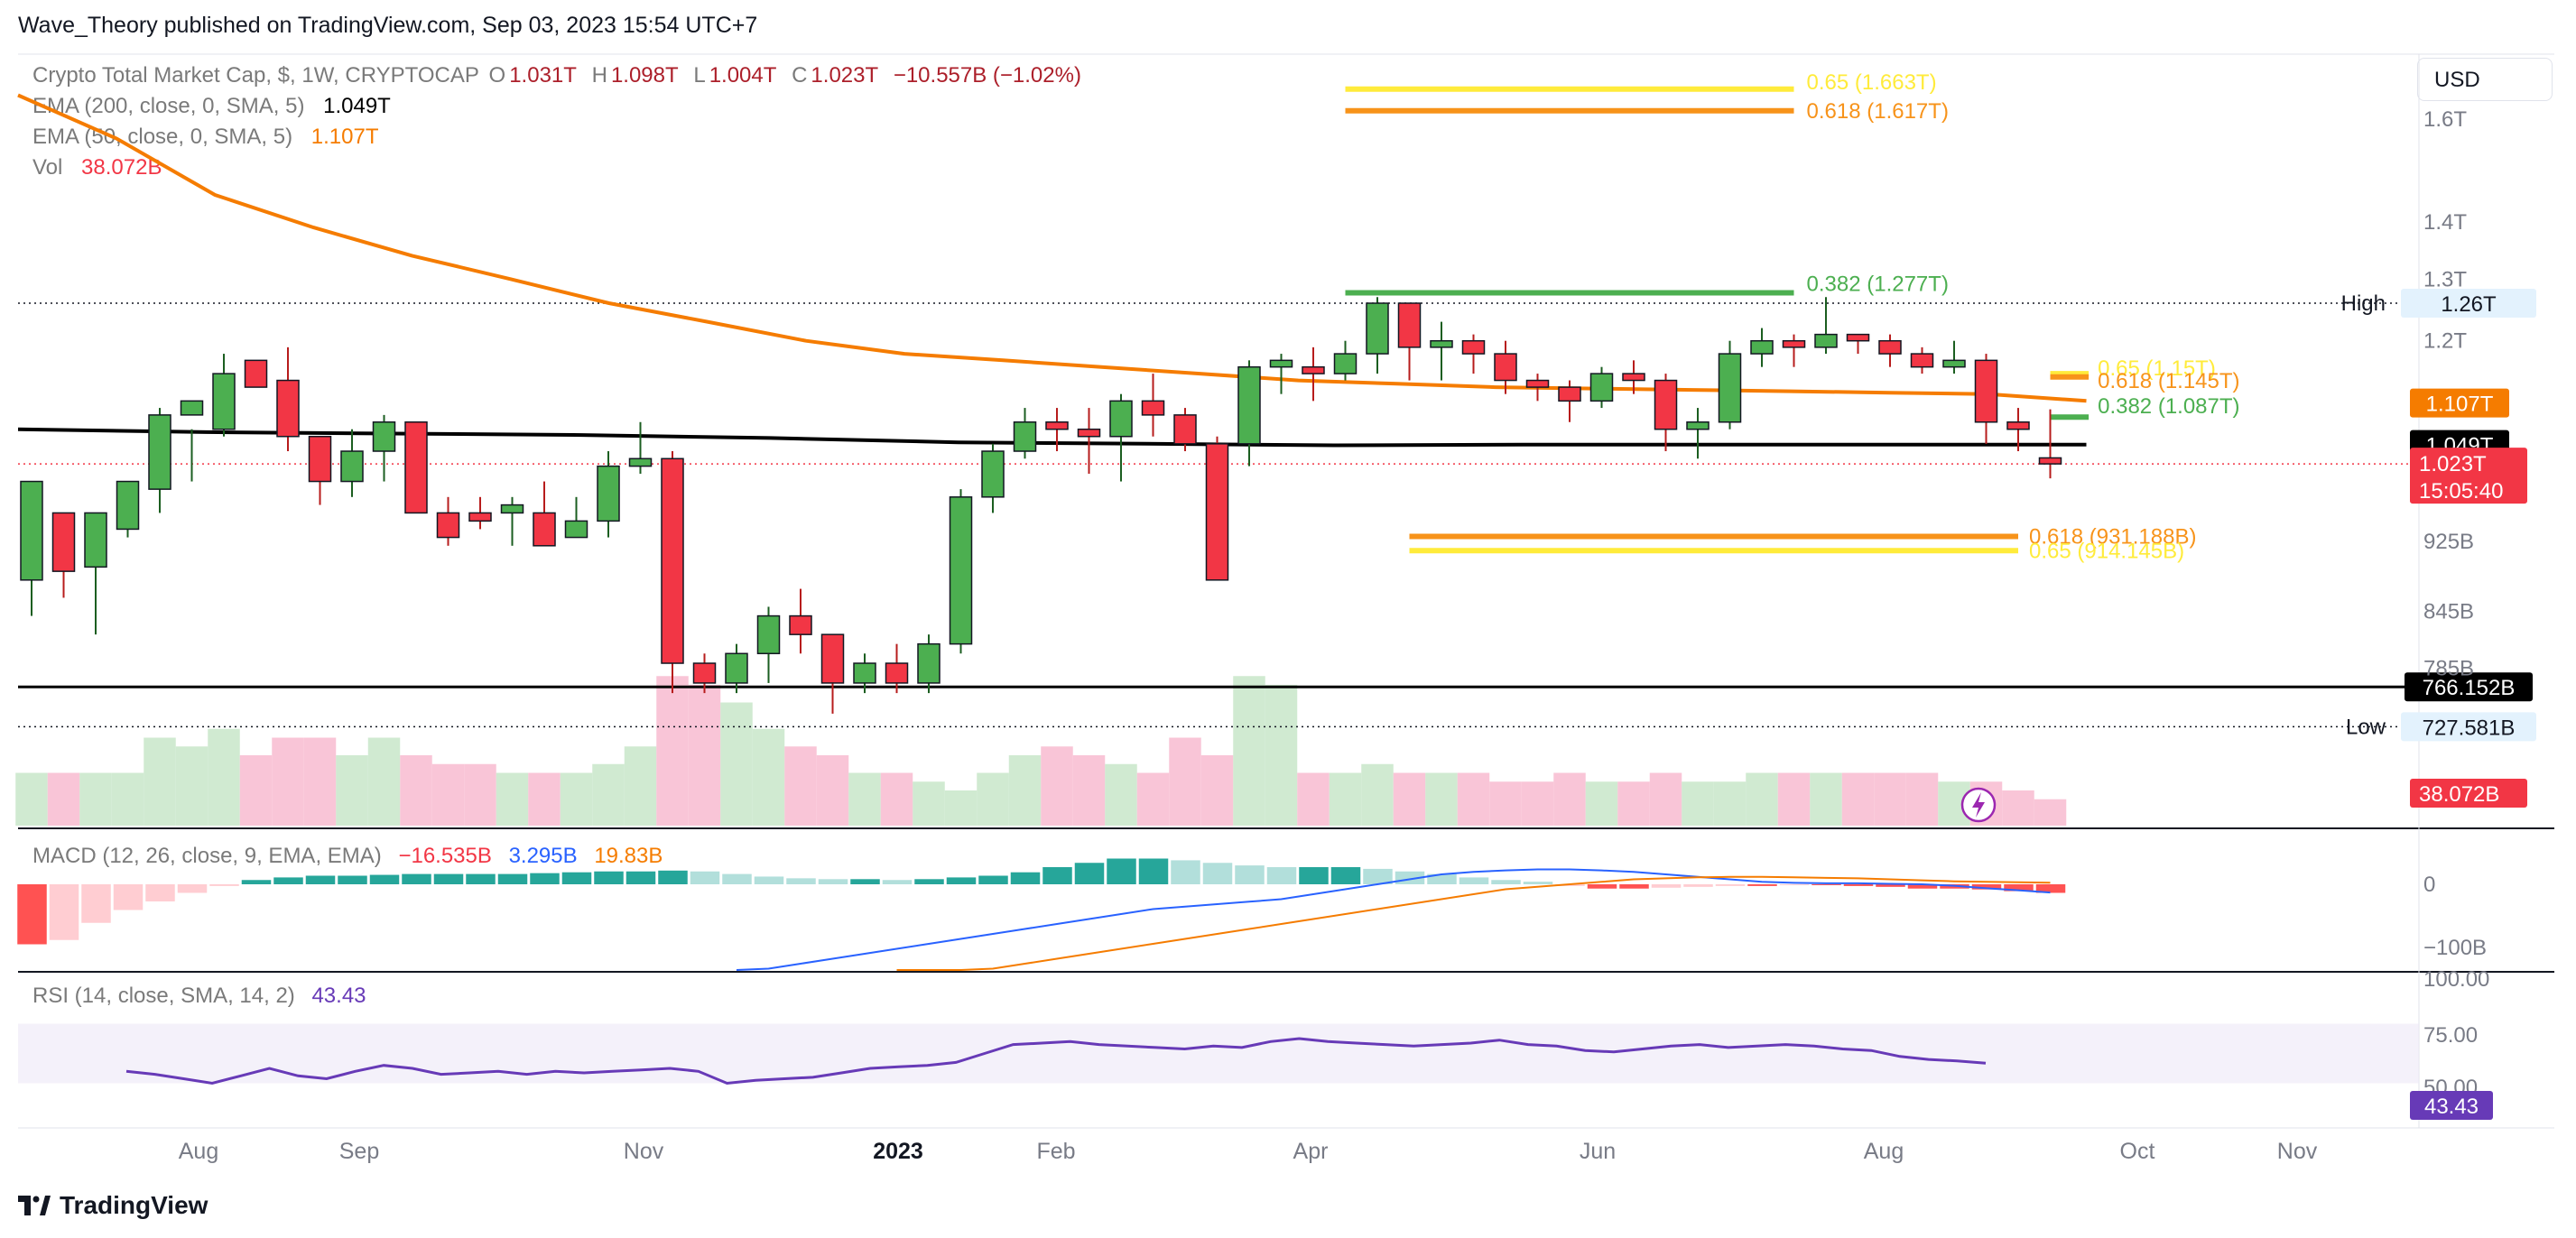 The height and width of the screenshot is (1238, 2576). What do you see at coordinates (2168, 407) in the screenshot?
I see `fib-label: 0.382 (1.087T)` at bounding box center [2168, 407].